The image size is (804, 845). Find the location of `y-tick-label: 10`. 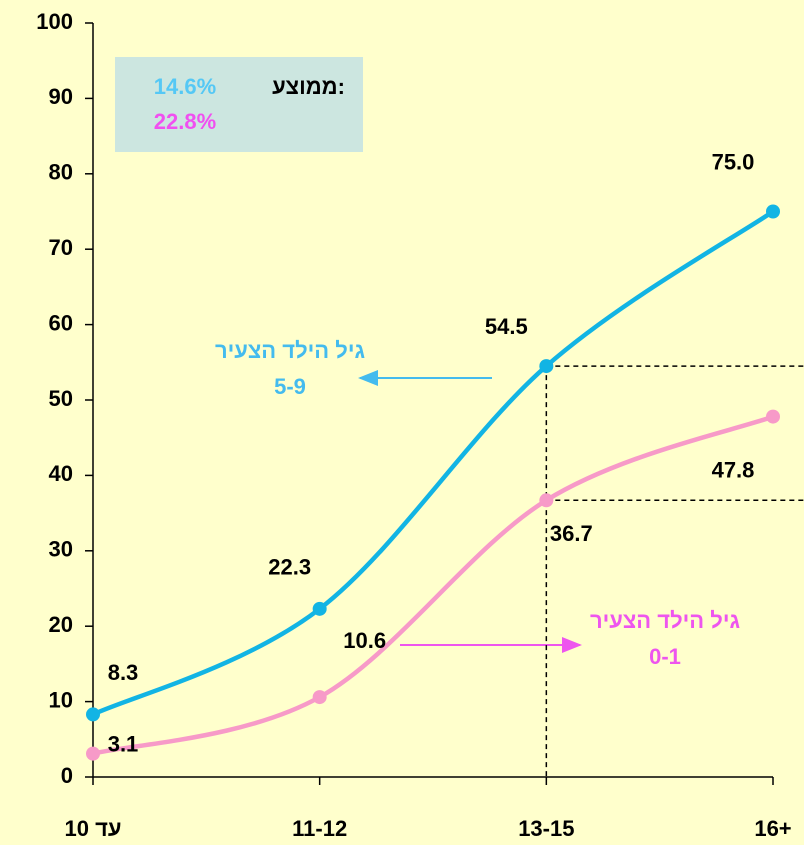

y-tick-label: 10 is located at coordinates (61, 699).